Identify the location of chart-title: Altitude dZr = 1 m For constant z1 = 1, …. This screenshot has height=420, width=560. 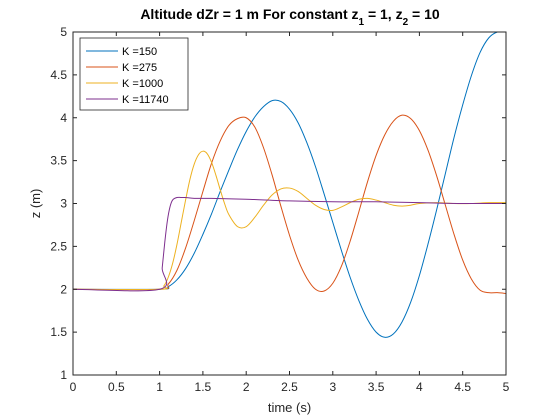
(290, 17).